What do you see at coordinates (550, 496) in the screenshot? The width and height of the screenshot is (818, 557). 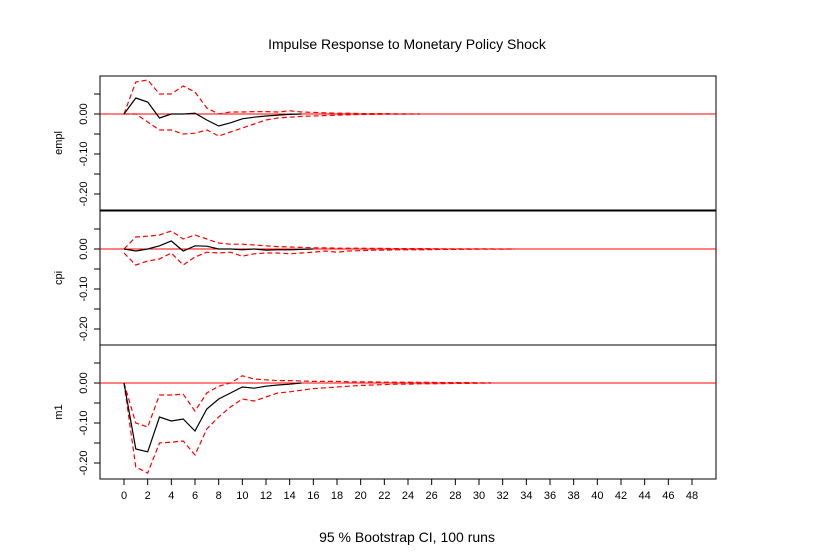 I see `x-tick-label: 36` at bounding box center [550, 496].